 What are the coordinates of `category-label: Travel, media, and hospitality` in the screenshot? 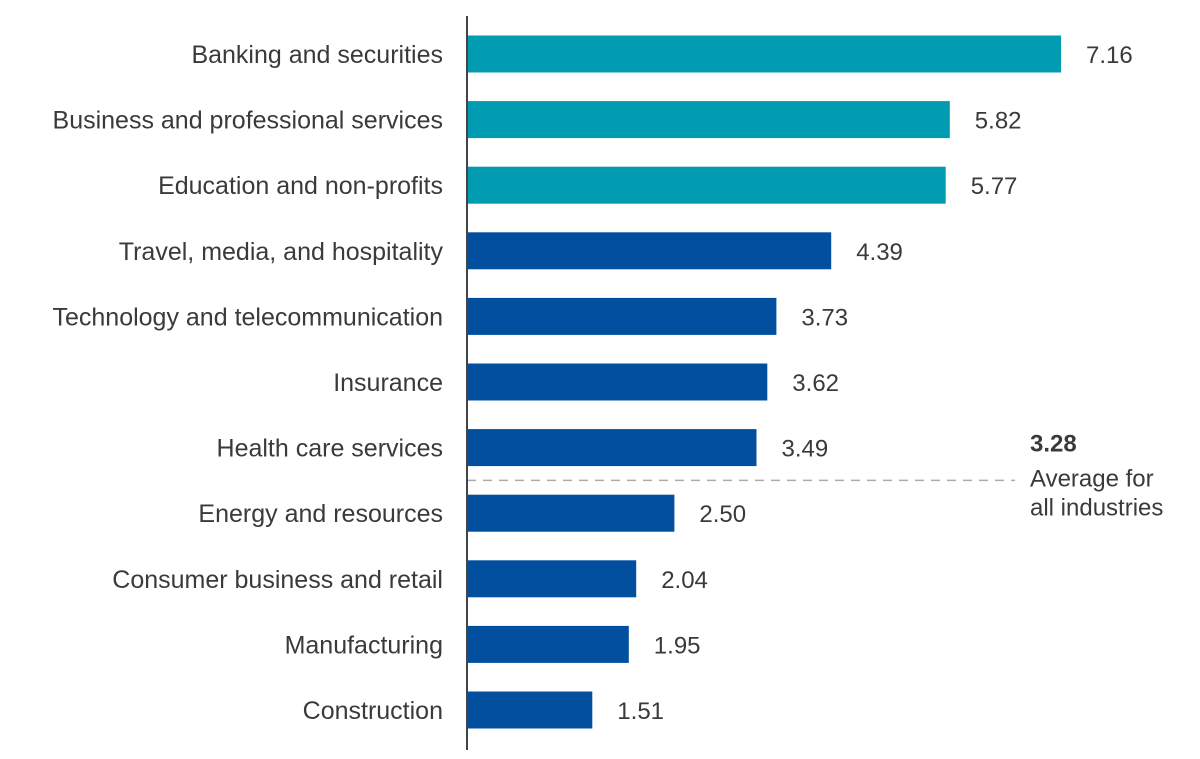 It's located at (281, 252).